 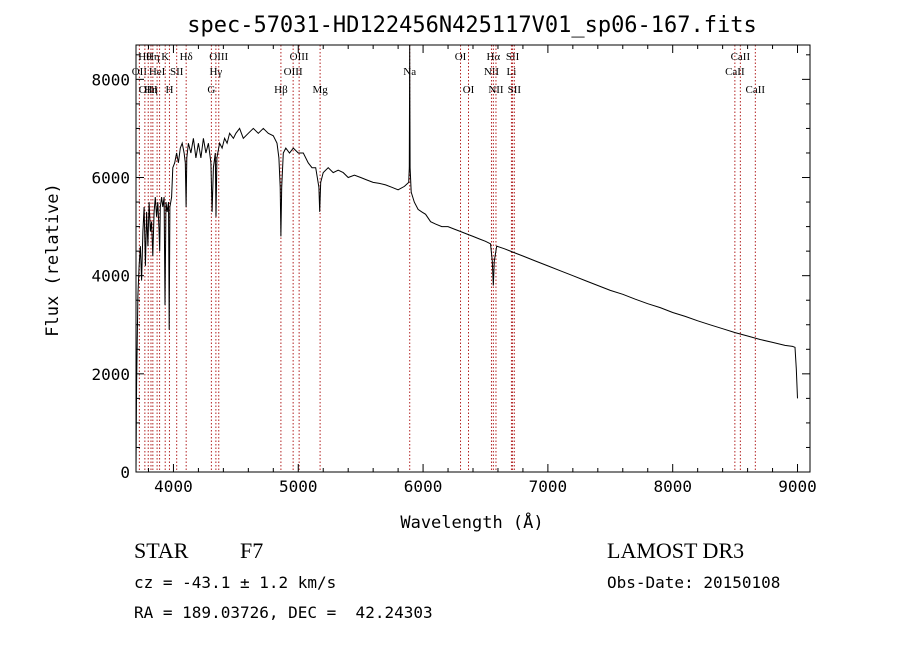 What do you see at coordinates (110, 374) in the screenshot?
I see `y-tick-label: 2000` at bounding box center [110, 374].